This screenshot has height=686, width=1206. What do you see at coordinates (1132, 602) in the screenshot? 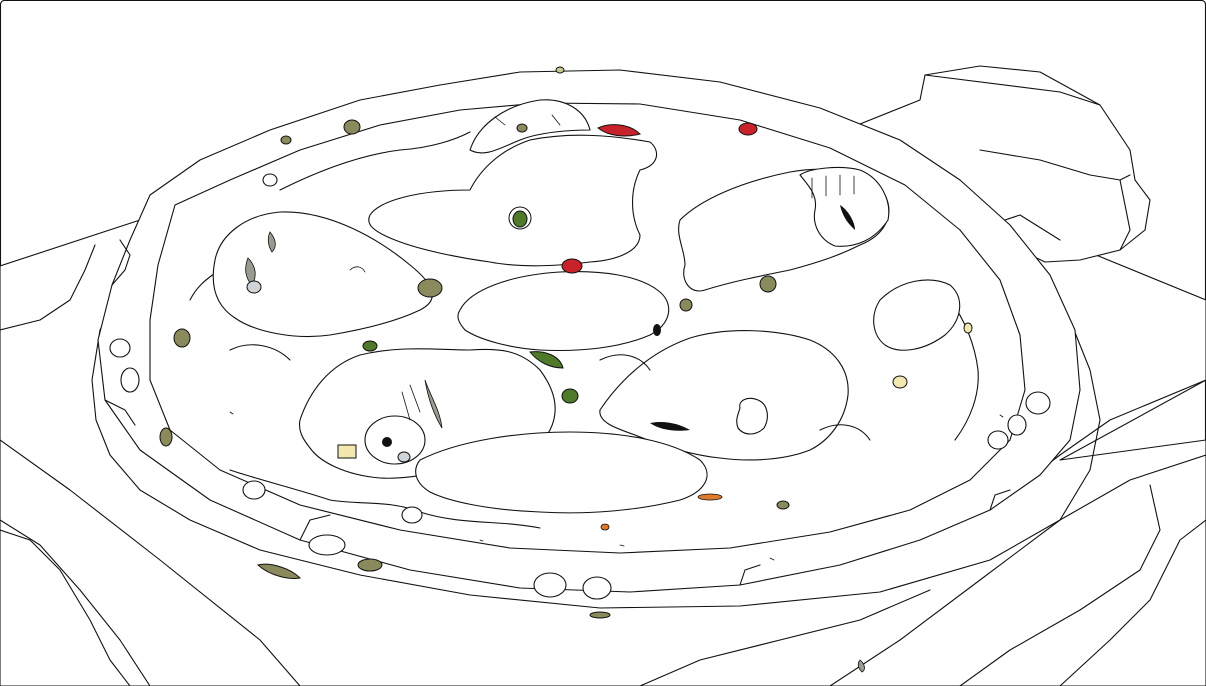
I see `peel-right-bevel-inner` at bounding box center [1132, 602].